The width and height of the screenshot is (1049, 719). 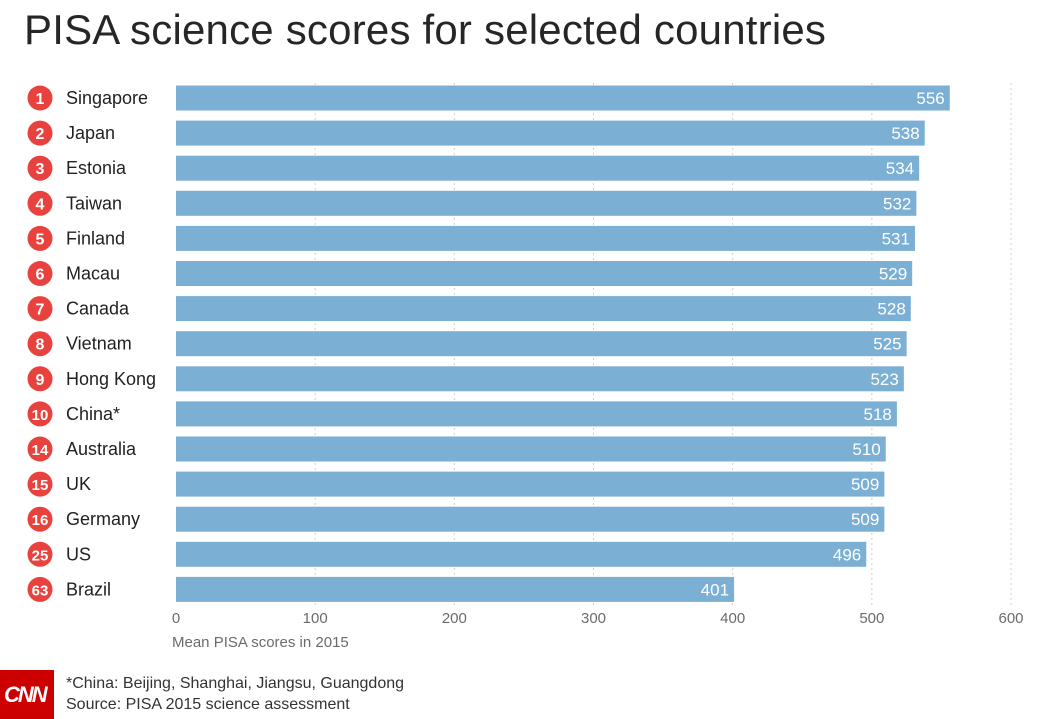 What do you see at coordinates (78, 484) in the screenshot?
I see `country-label: UK` at bounding box center [78, 484].